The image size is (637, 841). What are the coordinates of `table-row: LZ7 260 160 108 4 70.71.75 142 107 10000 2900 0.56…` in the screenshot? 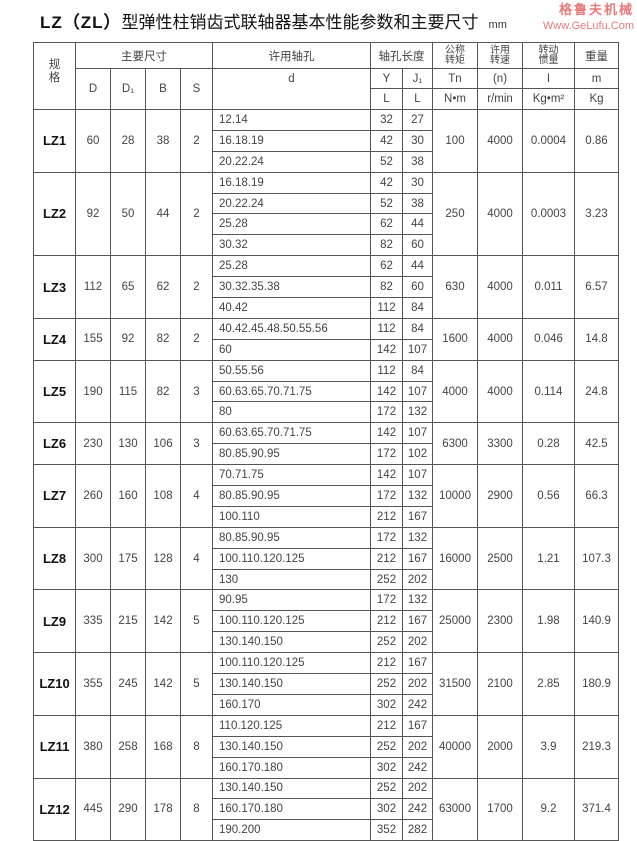 It's located at (326, 496).